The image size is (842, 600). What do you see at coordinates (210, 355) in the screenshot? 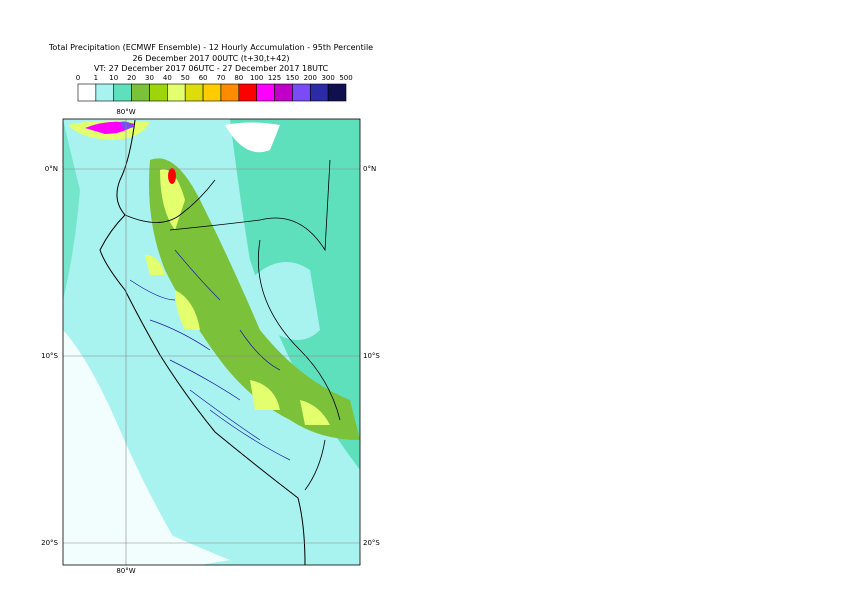
I see `admin-border` at bounding box center [210, 355].